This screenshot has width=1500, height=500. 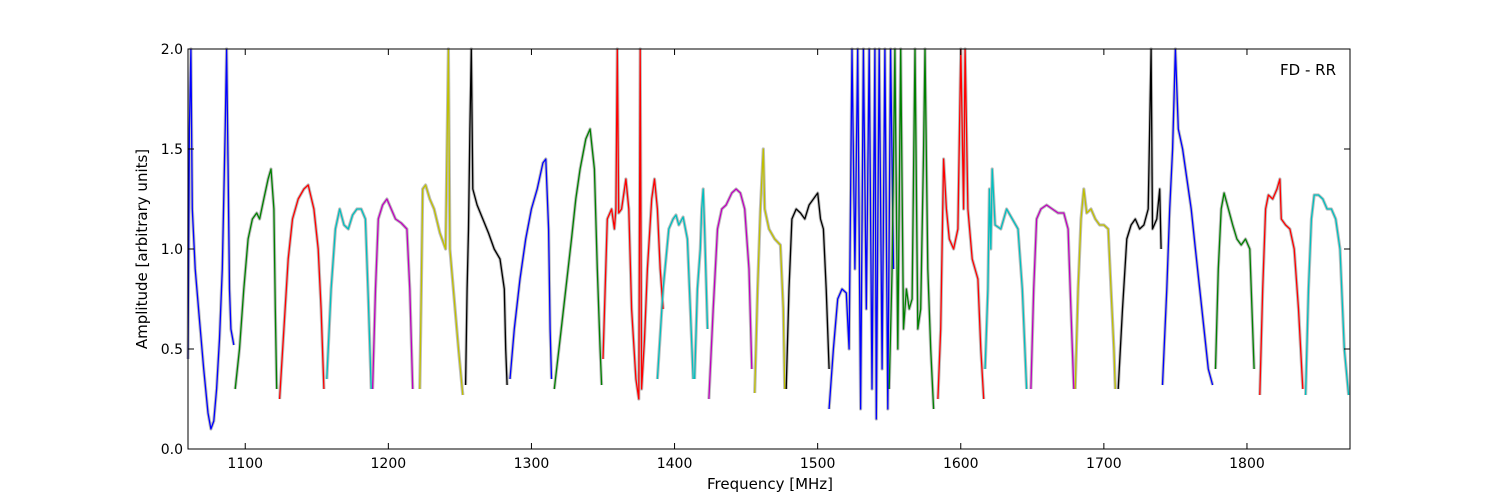 I want to click on x-tick-label: 1700, so click(x=1104, y=464).